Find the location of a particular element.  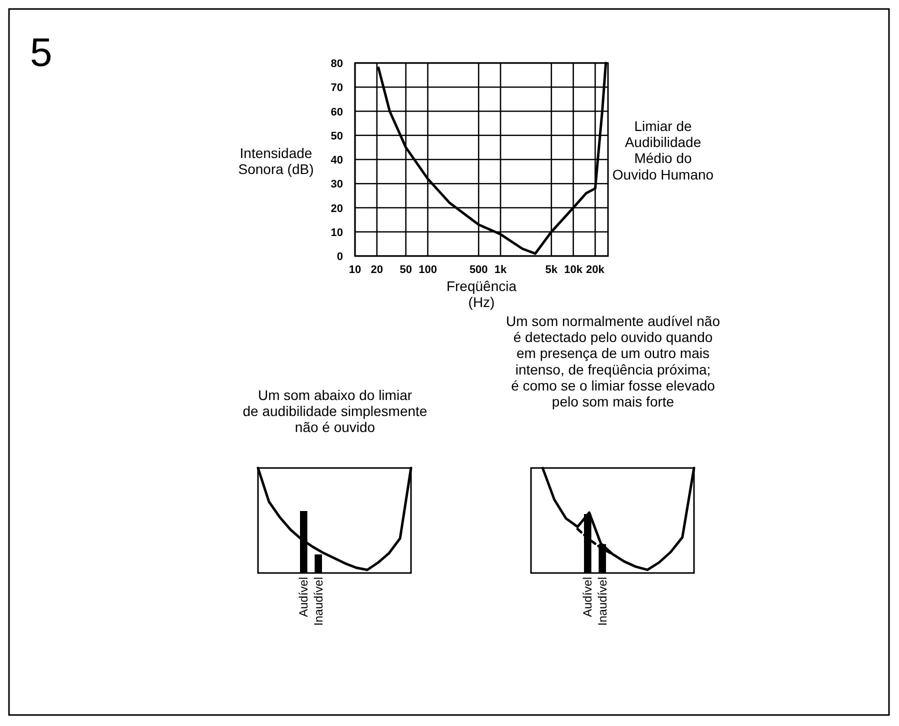

y-tick-label: 50 is located at coordinates (336, 136).